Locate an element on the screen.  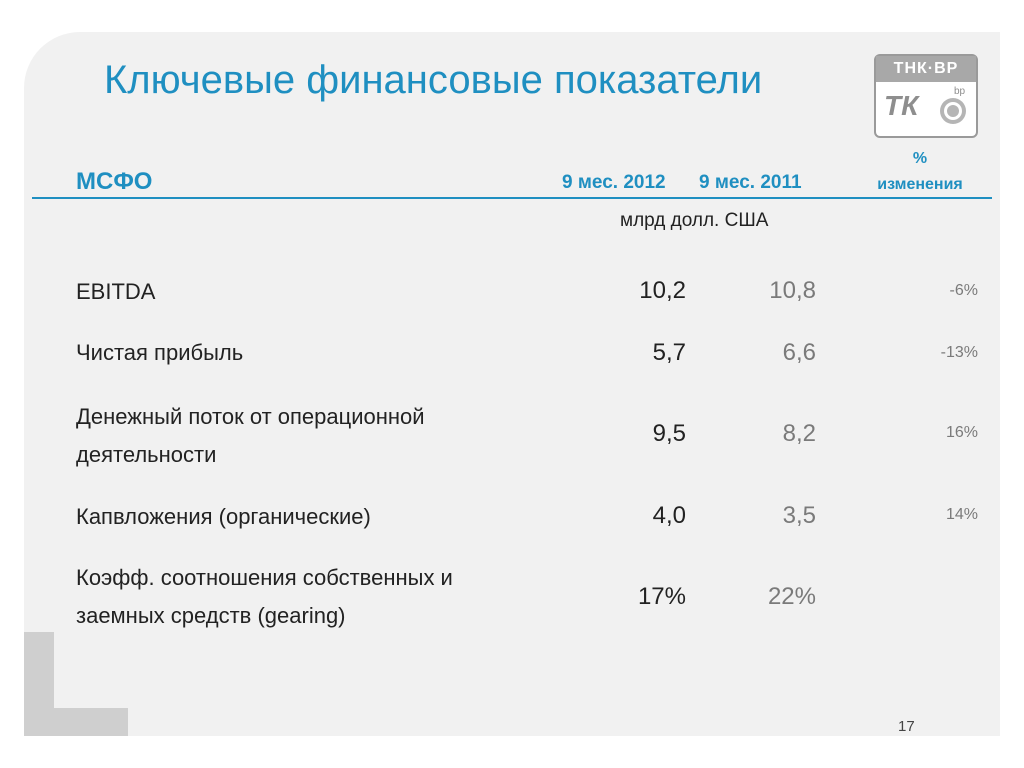
value-2012-ebitda: 10,2 is located at coordinates (662, 290).